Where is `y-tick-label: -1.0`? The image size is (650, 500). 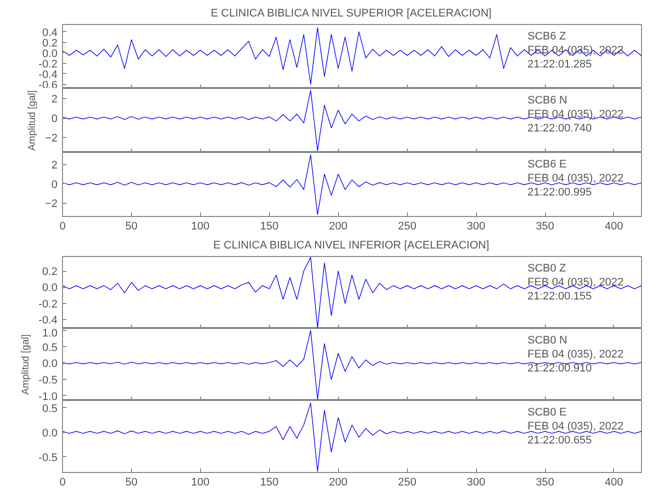
y-tick-label: -1.0 is located at coordinates (48, 396).